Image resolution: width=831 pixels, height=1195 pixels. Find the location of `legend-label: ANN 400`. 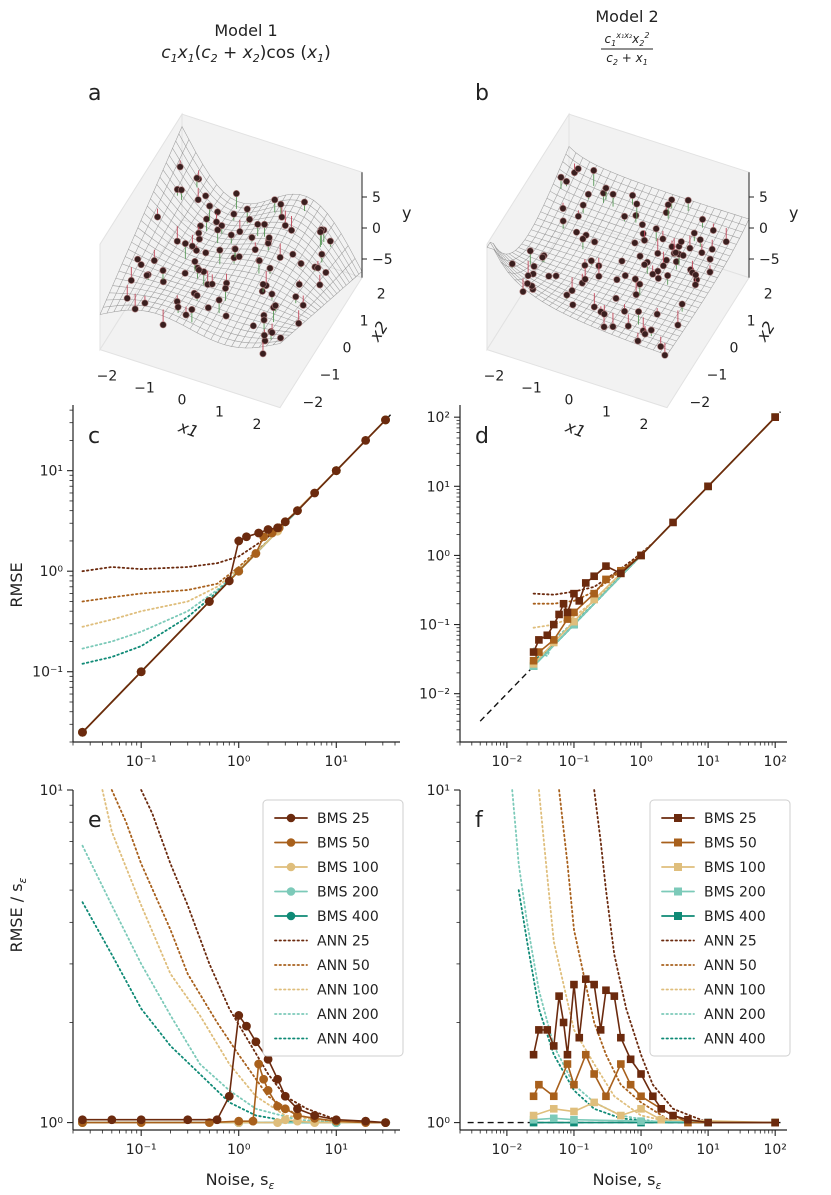

legend-label: ANN 400 is located at coordinates (348, 1040).